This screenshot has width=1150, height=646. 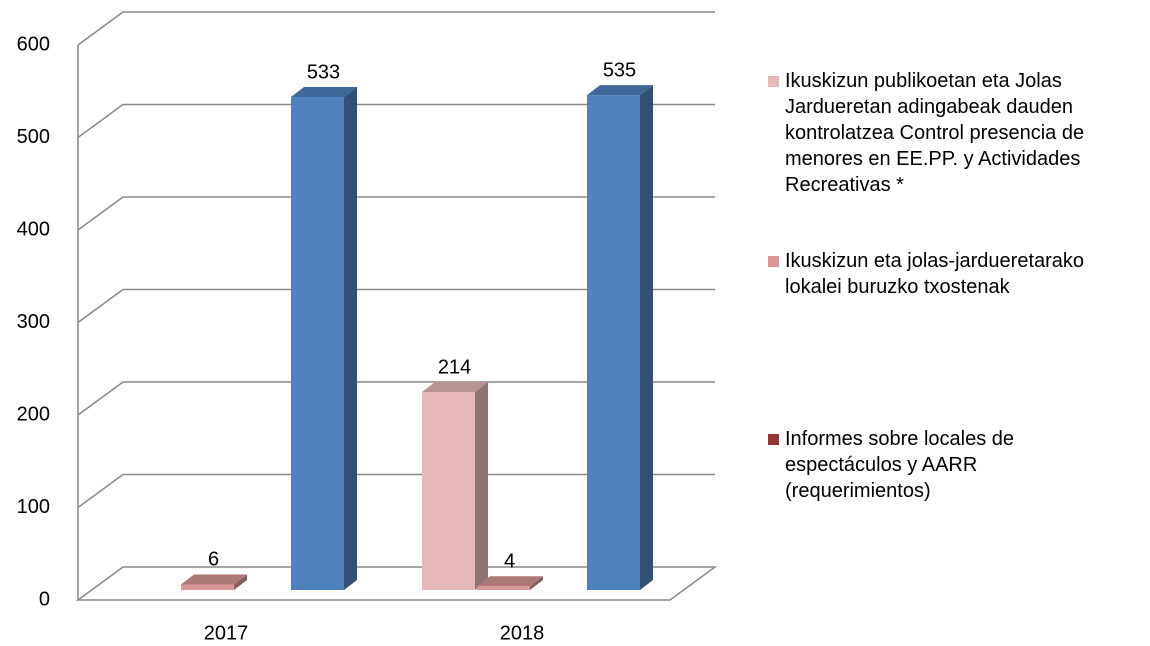 I want to click on y-tick-label: 0, so click(x=44, y=599).